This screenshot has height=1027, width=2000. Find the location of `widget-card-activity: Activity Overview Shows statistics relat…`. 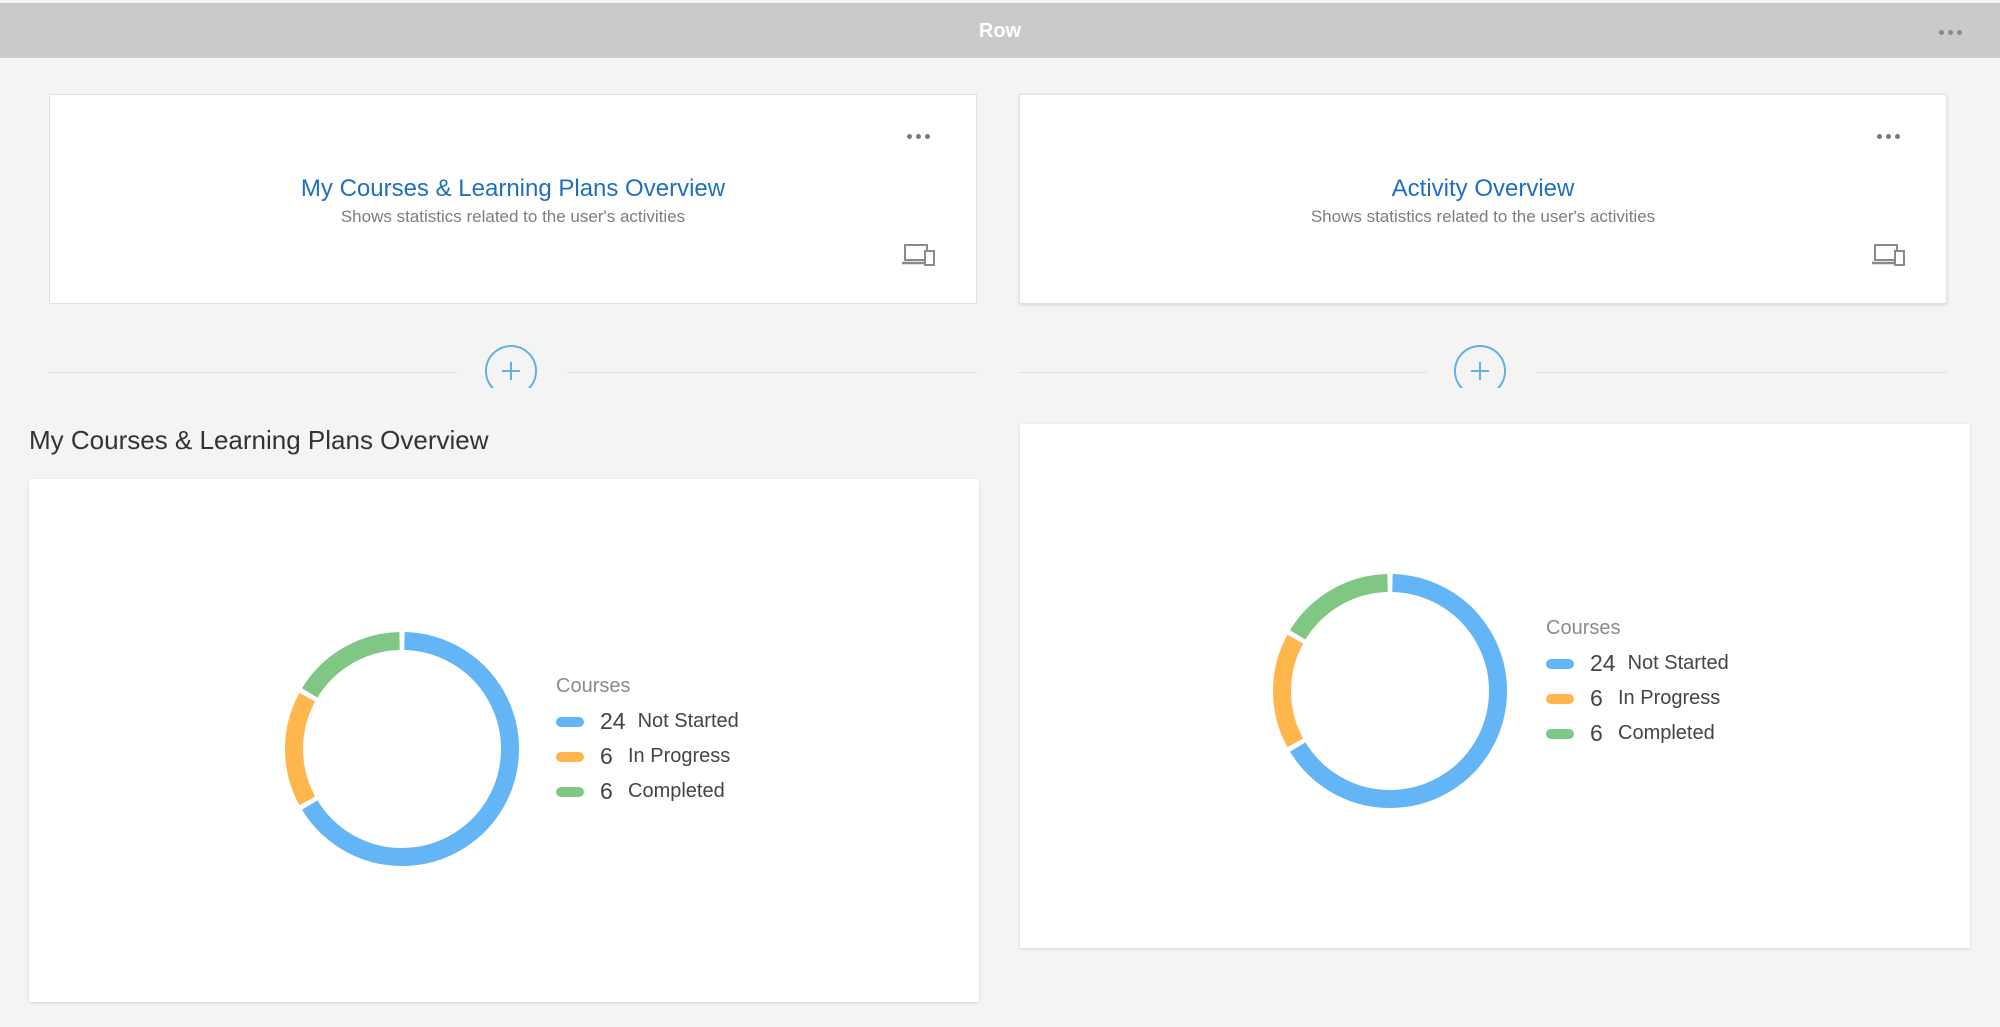

widget-card-activity: Activity Overview Shows statistics relat… is located at coordinates (1483, 199).